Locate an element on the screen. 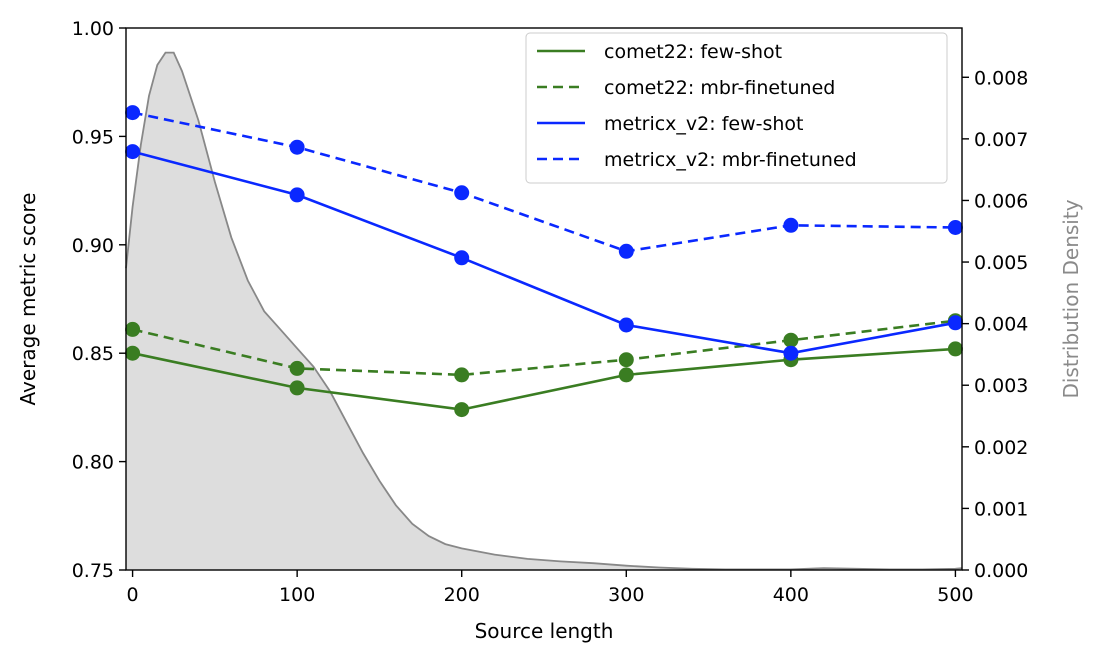 This screenshot has width=1094, height=654. y2-tick-label: 0.002 is located at coordinates (1001, 448).